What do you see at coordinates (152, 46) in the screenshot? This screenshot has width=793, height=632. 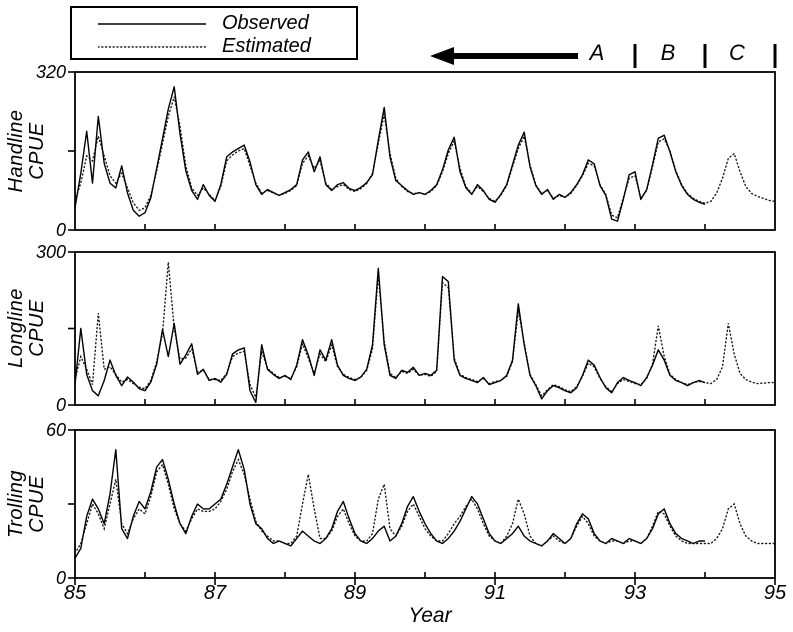 I see `estimated-line-sample` at bounding box center [152, 46].